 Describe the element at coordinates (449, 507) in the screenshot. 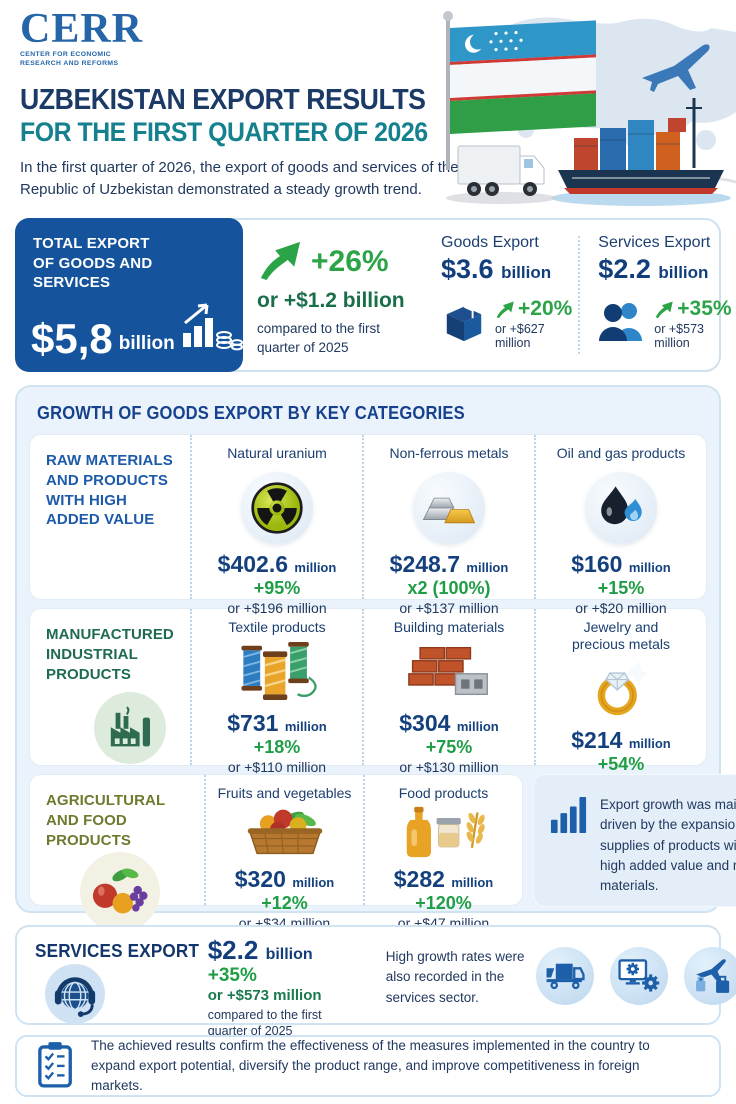

I see `metal-ingots-icon` at that location.